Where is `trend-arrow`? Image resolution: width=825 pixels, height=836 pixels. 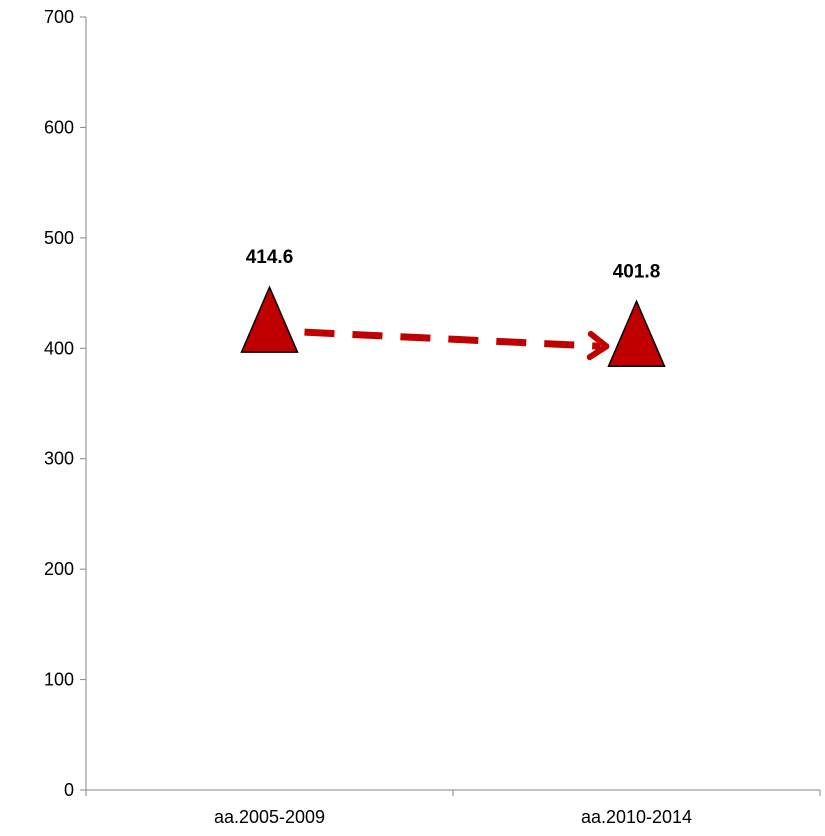
trend-arrow is located at coordinates (457, 344).